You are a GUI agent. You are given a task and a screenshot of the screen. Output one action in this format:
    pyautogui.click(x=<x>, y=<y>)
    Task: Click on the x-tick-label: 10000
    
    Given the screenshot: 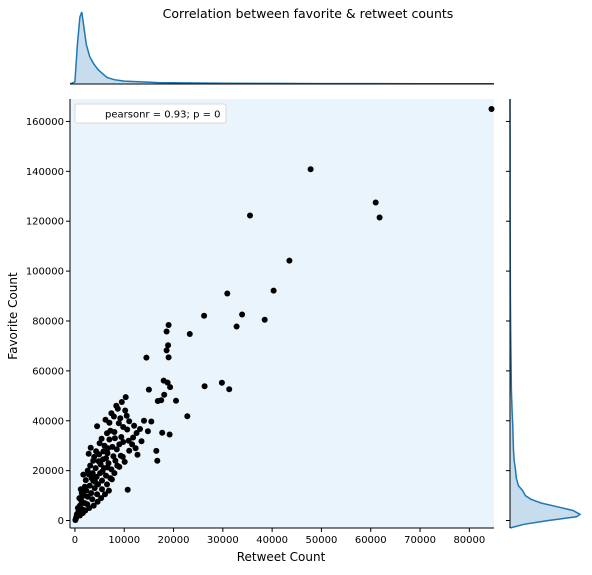 What is the action you would take?
    pyautogui.click(x=124, y=540)
    